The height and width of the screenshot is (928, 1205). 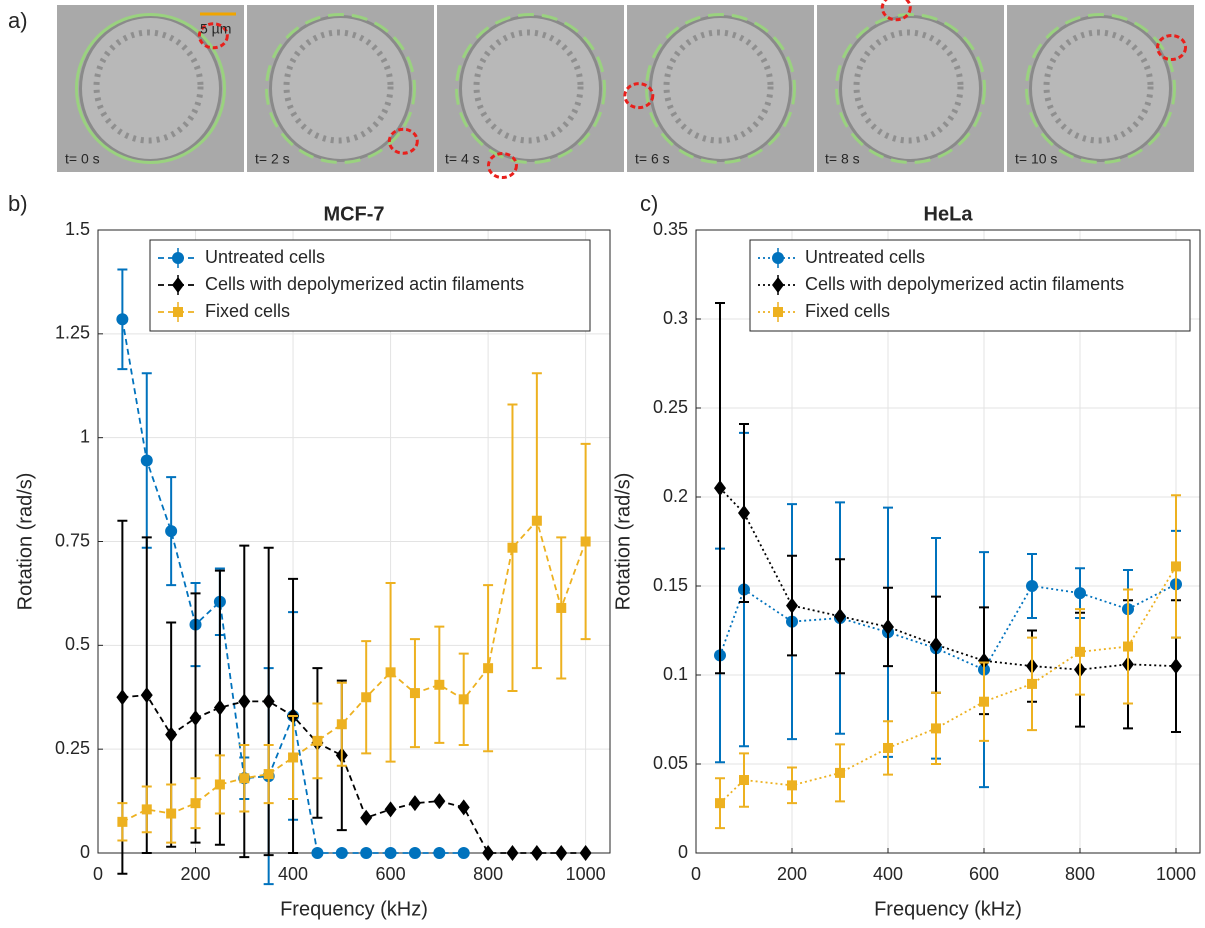 What do you see at coordinates (842, 159) in the screenshot?
I see `frame-time: t= 8 s` at bounding box center [842, 159].